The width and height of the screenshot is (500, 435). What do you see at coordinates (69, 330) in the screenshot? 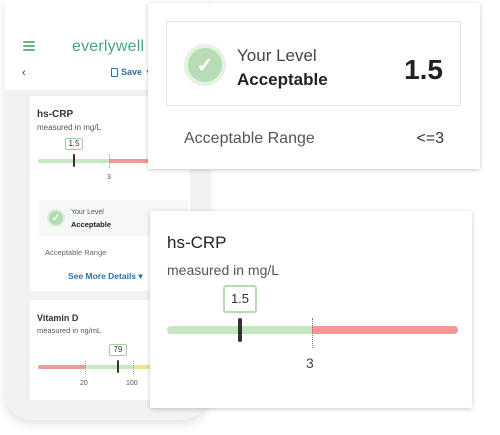
I see `phone-vitamin-d-unit: measured in ng/mL` at bounding box center [69, 330].